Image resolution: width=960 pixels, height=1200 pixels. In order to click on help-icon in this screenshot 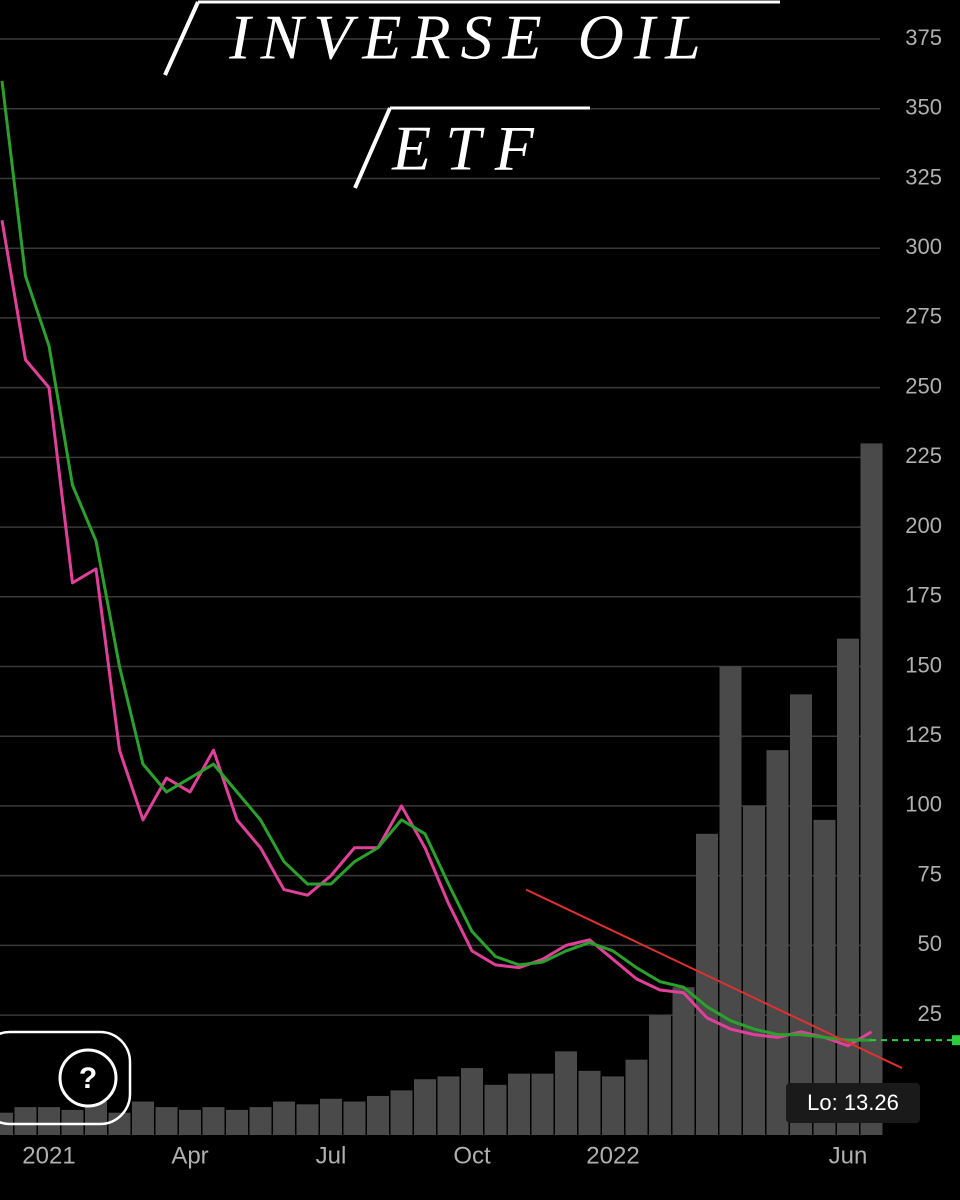, I will do `click(88, 1078)`.